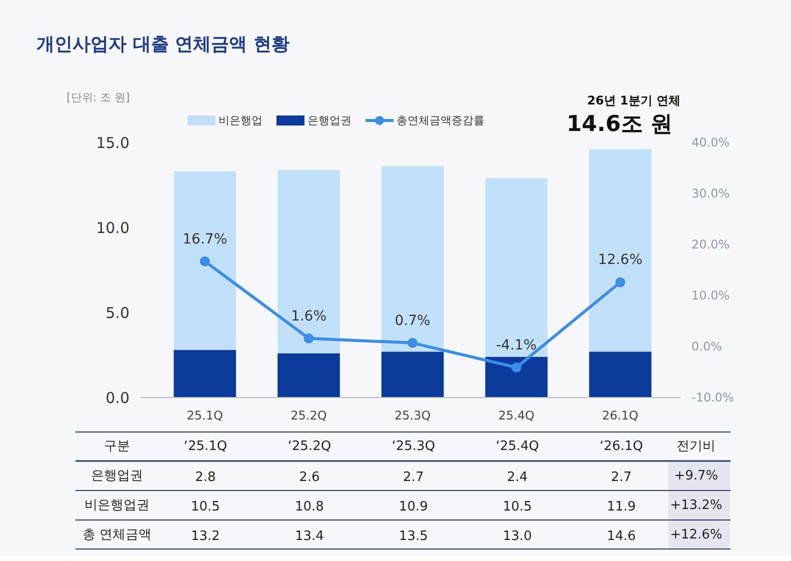 Image resolution: width=791 pixels, height=561 pixels. What do you see at coordinates (619, 124) in the screenshot?
I see `text: 14.6조 원` at bounding box center [619, 124].